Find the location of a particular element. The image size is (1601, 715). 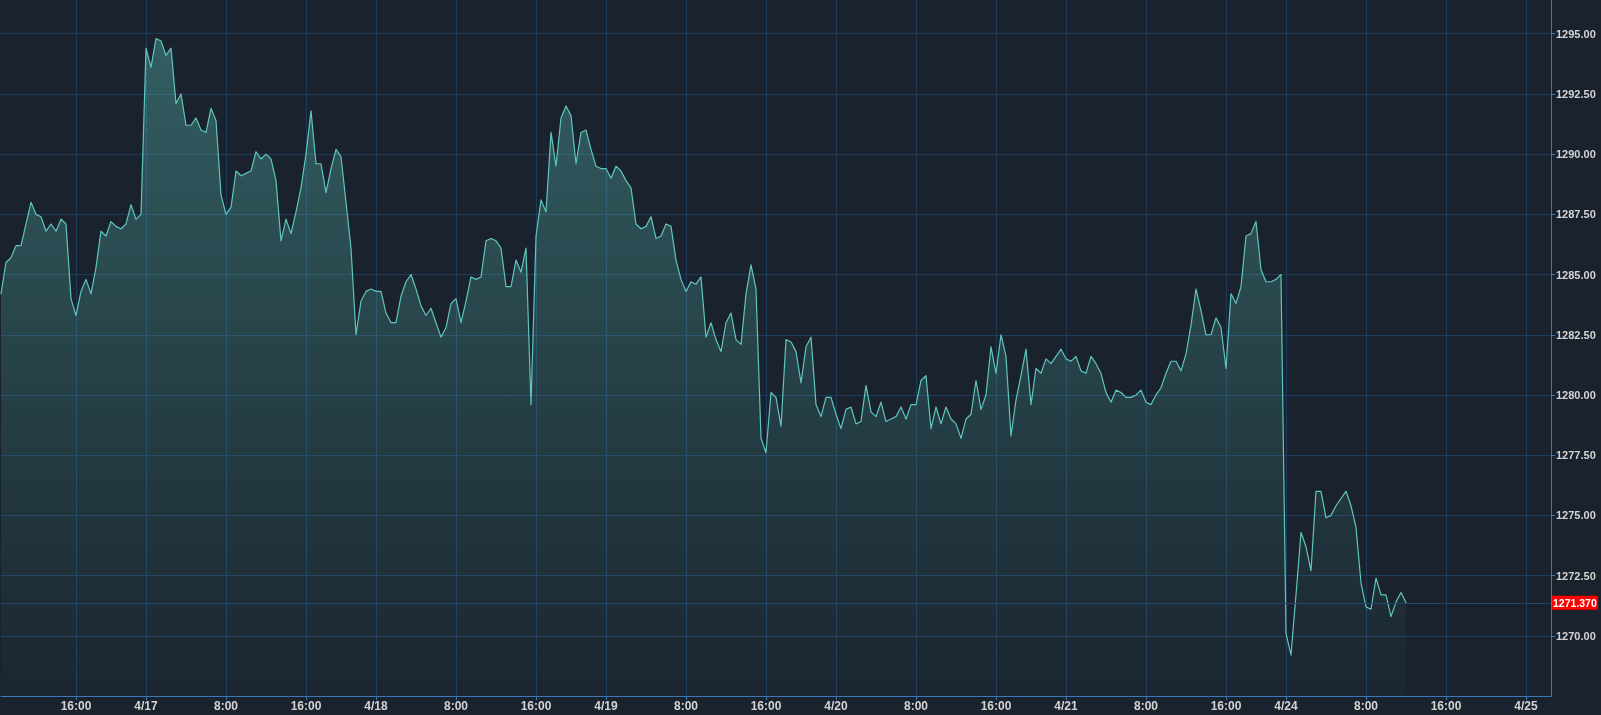

x-tick-label: 4/24 is located at coordinates (1286, 706).